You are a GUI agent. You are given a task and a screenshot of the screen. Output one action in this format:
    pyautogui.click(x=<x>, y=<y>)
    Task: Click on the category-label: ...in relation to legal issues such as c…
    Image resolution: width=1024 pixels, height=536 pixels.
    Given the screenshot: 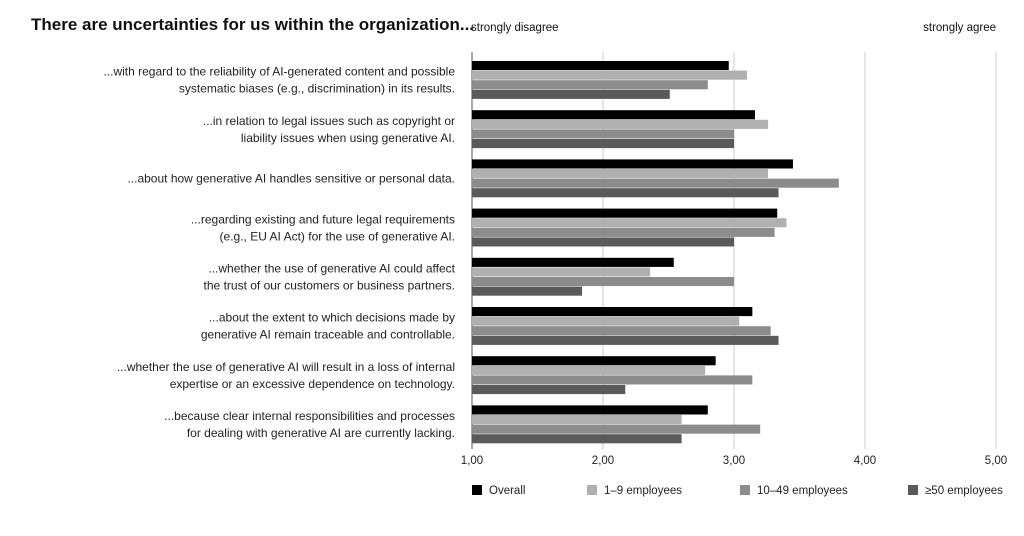 What is the action you would take?
    pyautogui.click(x=329, y=121)
    